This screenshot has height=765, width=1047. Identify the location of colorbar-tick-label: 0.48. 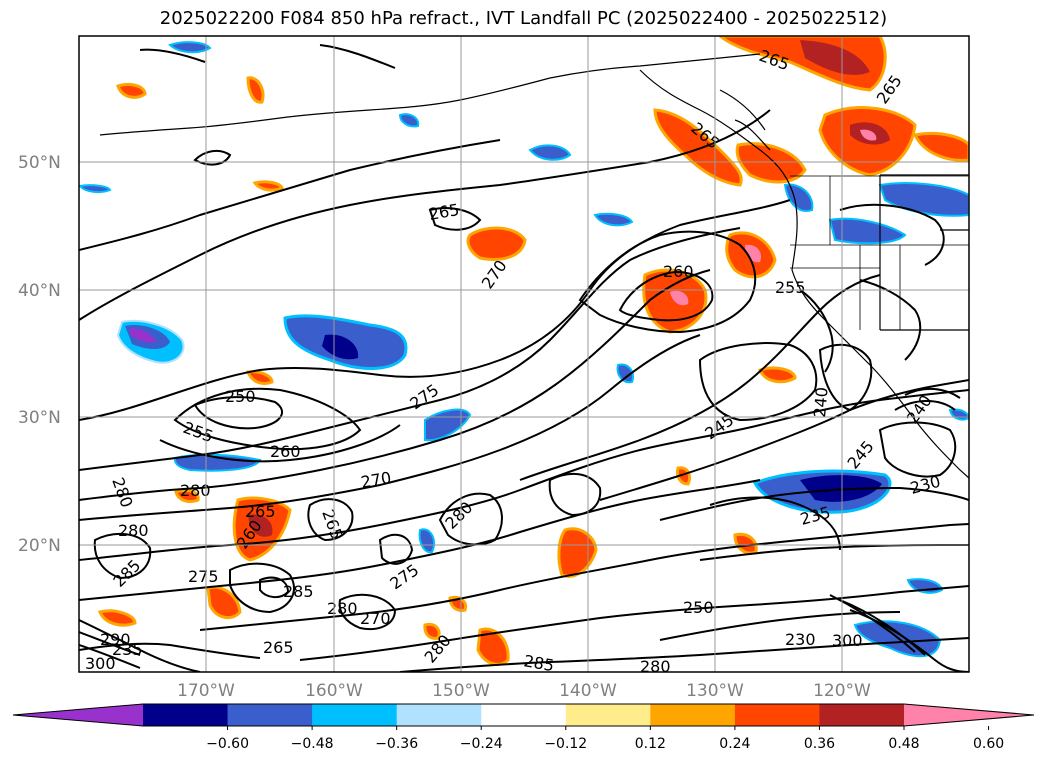
(903, 744).